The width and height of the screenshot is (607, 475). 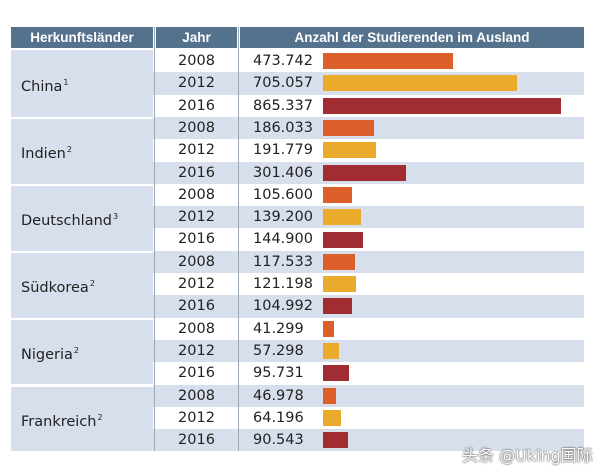 I want to click on value-label: 139.200, so click(x=283, y=217).